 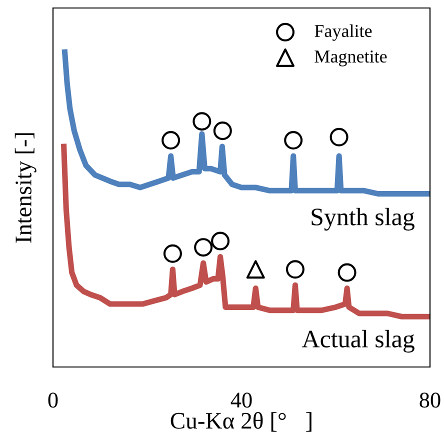 What do you see at coordinates (53, 400) in the screenshot?
I see `x-tick-label: 0` at bounding box center [53, 400].